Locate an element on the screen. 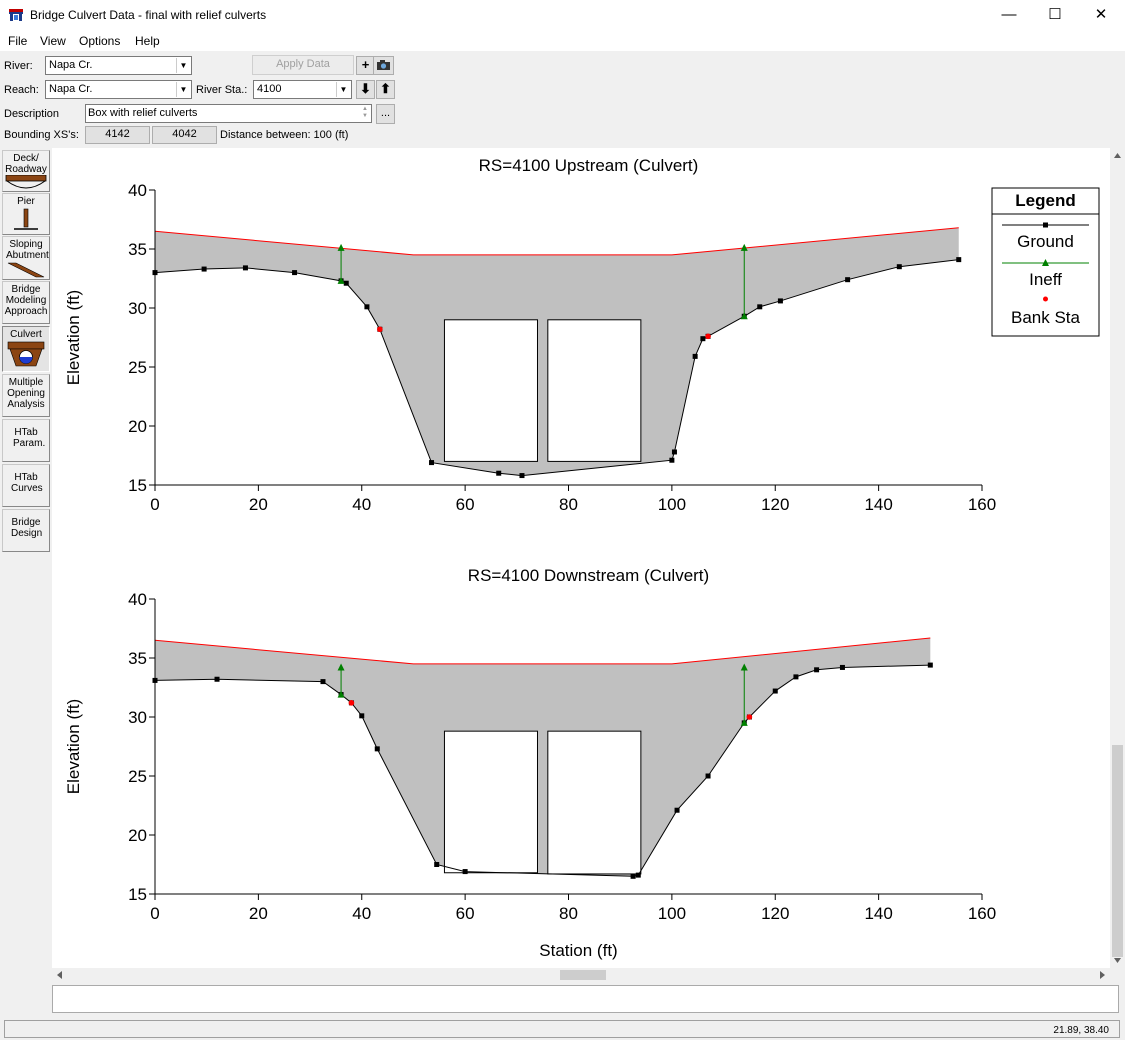  sidebar-item-culvert: Culvert is located at coordinates (26, 349).